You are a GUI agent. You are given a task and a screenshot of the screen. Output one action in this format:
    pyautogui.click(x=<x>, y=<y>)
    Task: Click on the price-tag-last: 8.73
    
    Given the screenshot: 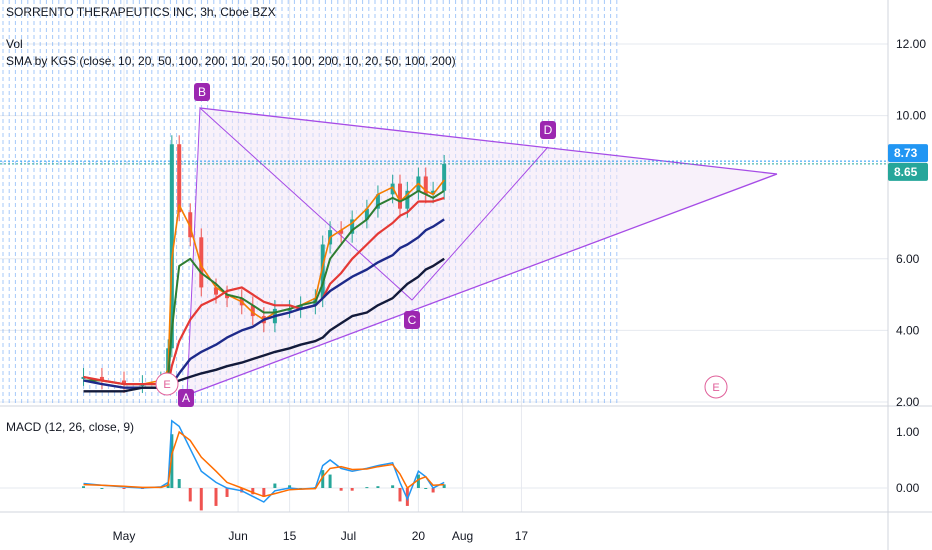 What is the action you would take?
    pyautogui.click(x=908, y=153)
    